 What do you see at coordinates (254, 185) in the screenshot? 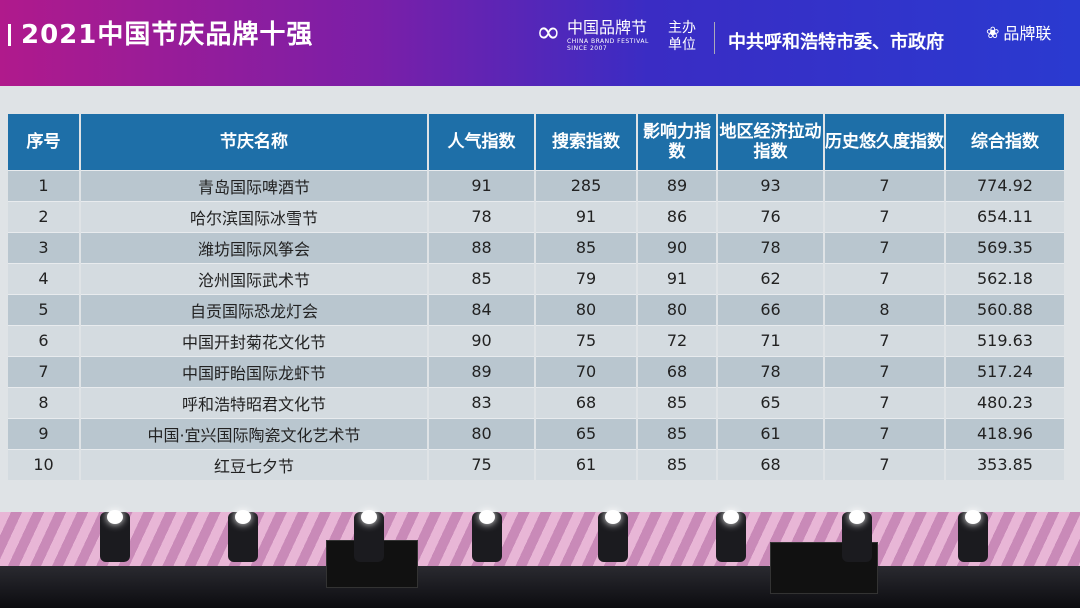
I see `table-cell: 青岛国际啤酒节` at bounding box center [254, 185].